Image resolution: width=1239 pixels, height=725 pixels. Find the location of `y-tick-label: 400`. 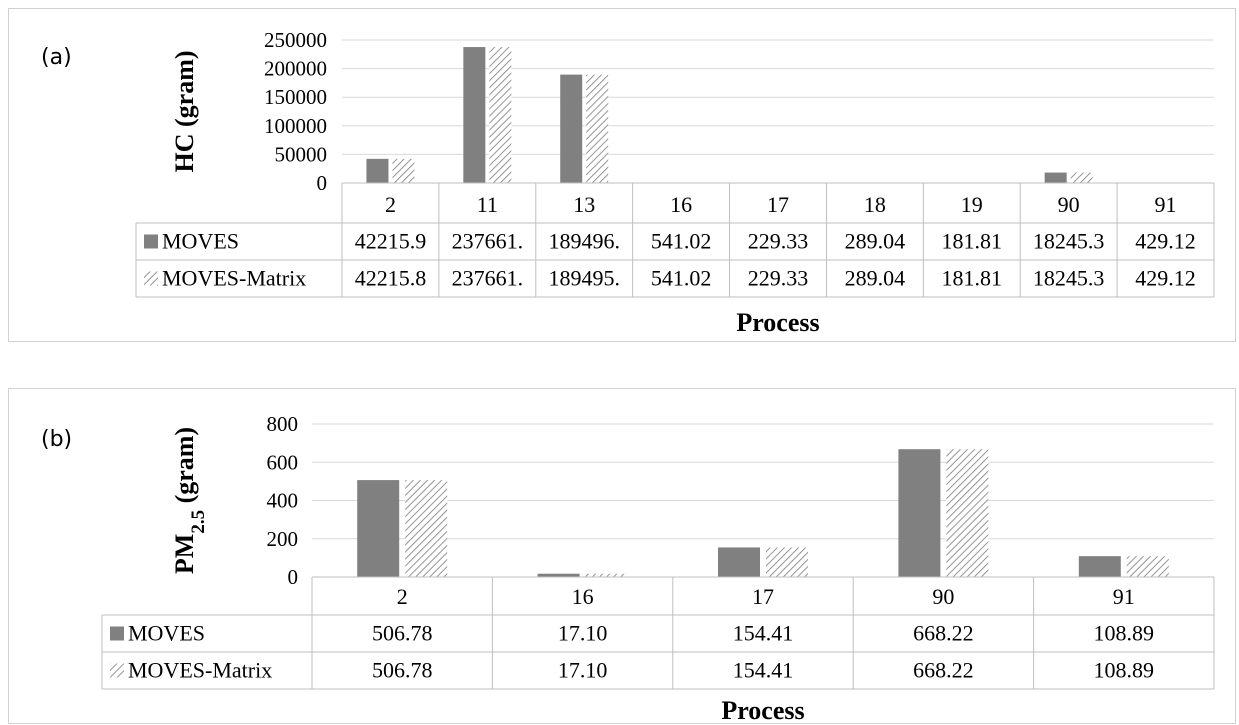

y-tick-label: 400 is located at coordinates (283, 501).